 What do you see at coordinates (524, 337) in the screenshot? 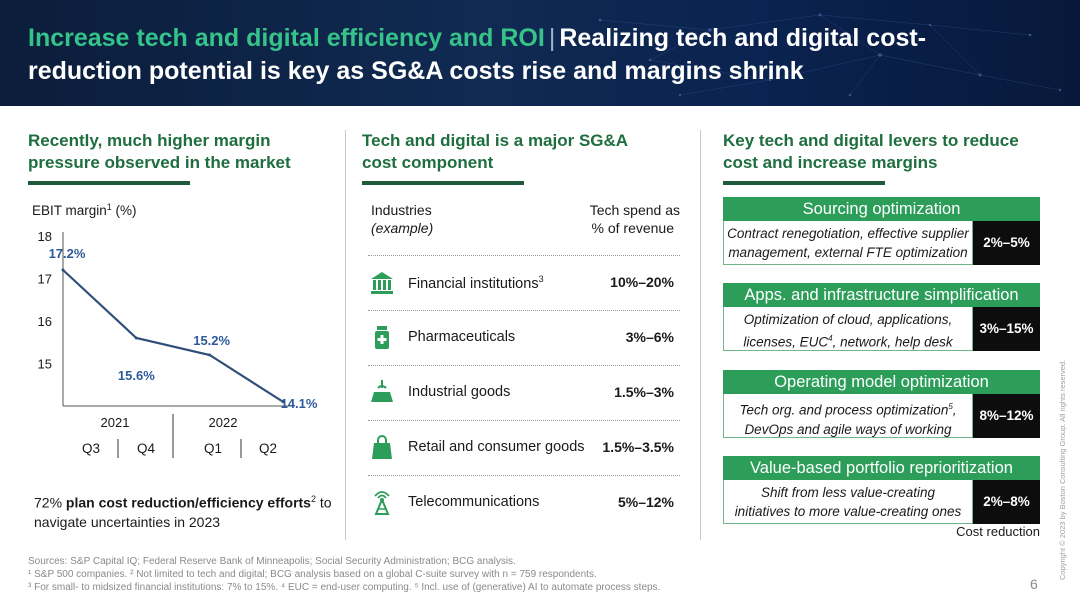
I see `industry-row: Pharmaceuticals 3%–6%` at bounding box center [524, 337].